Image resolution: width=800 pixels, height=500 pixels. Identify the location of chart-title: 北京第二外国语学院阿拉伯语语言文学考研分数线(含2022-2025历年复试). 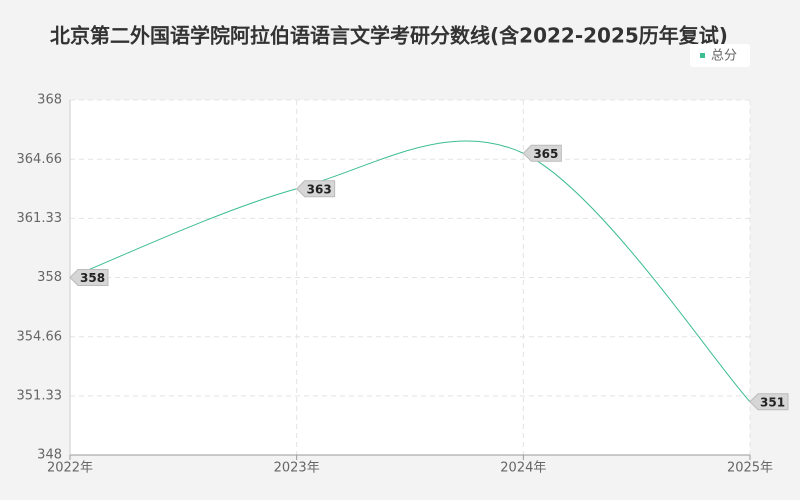
(389, 36).